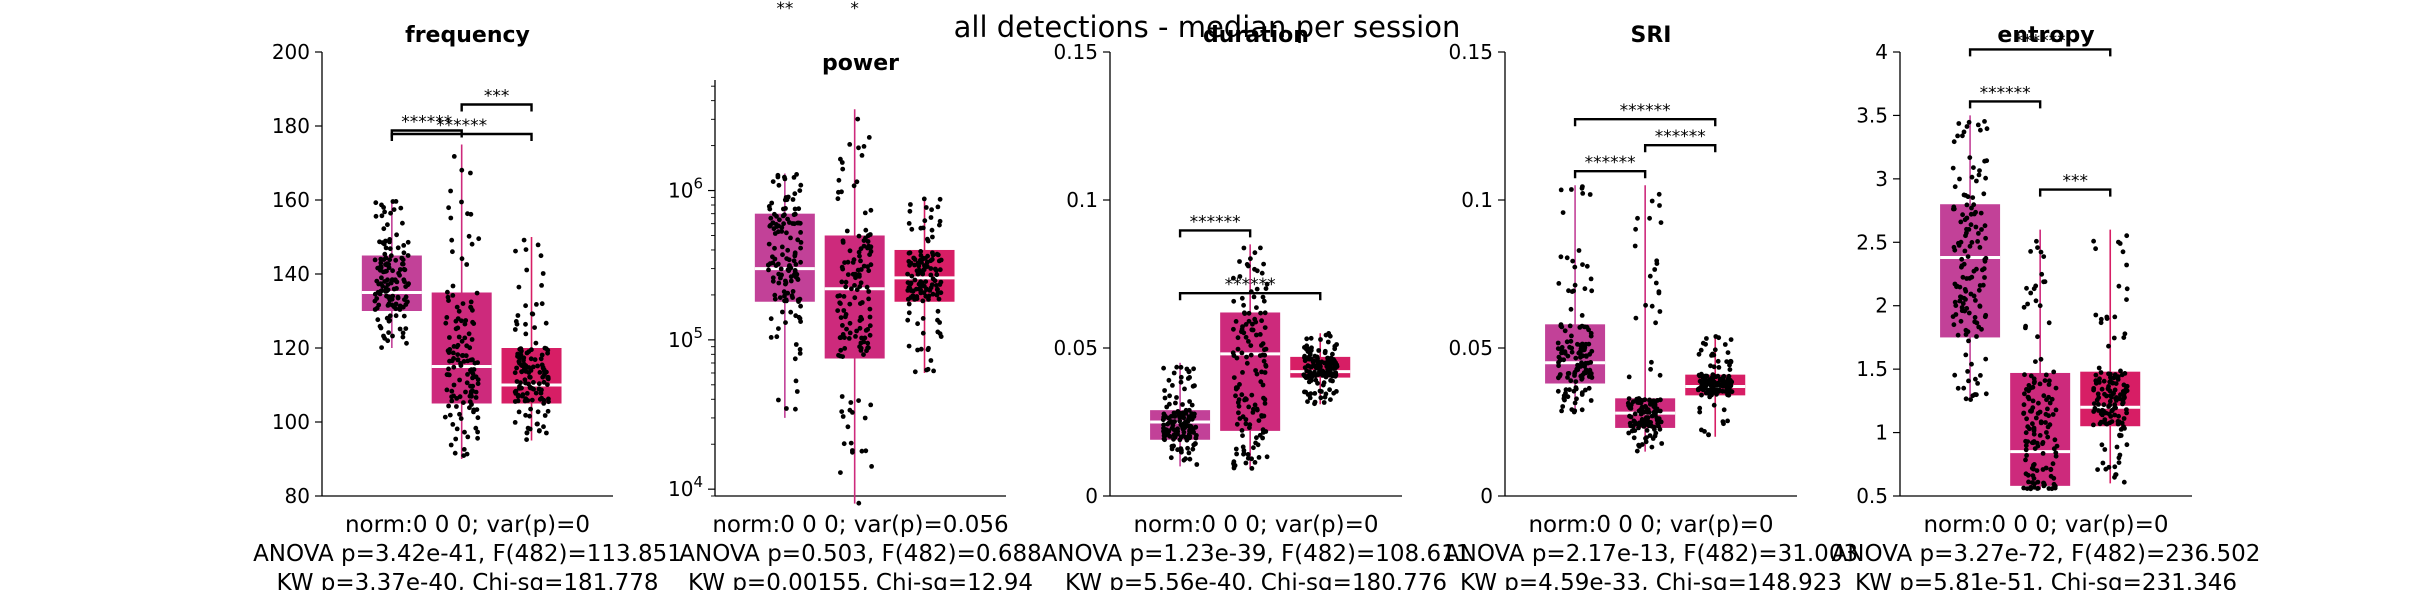  I want to click on y-tick-label: 3, so click(1881, 179).